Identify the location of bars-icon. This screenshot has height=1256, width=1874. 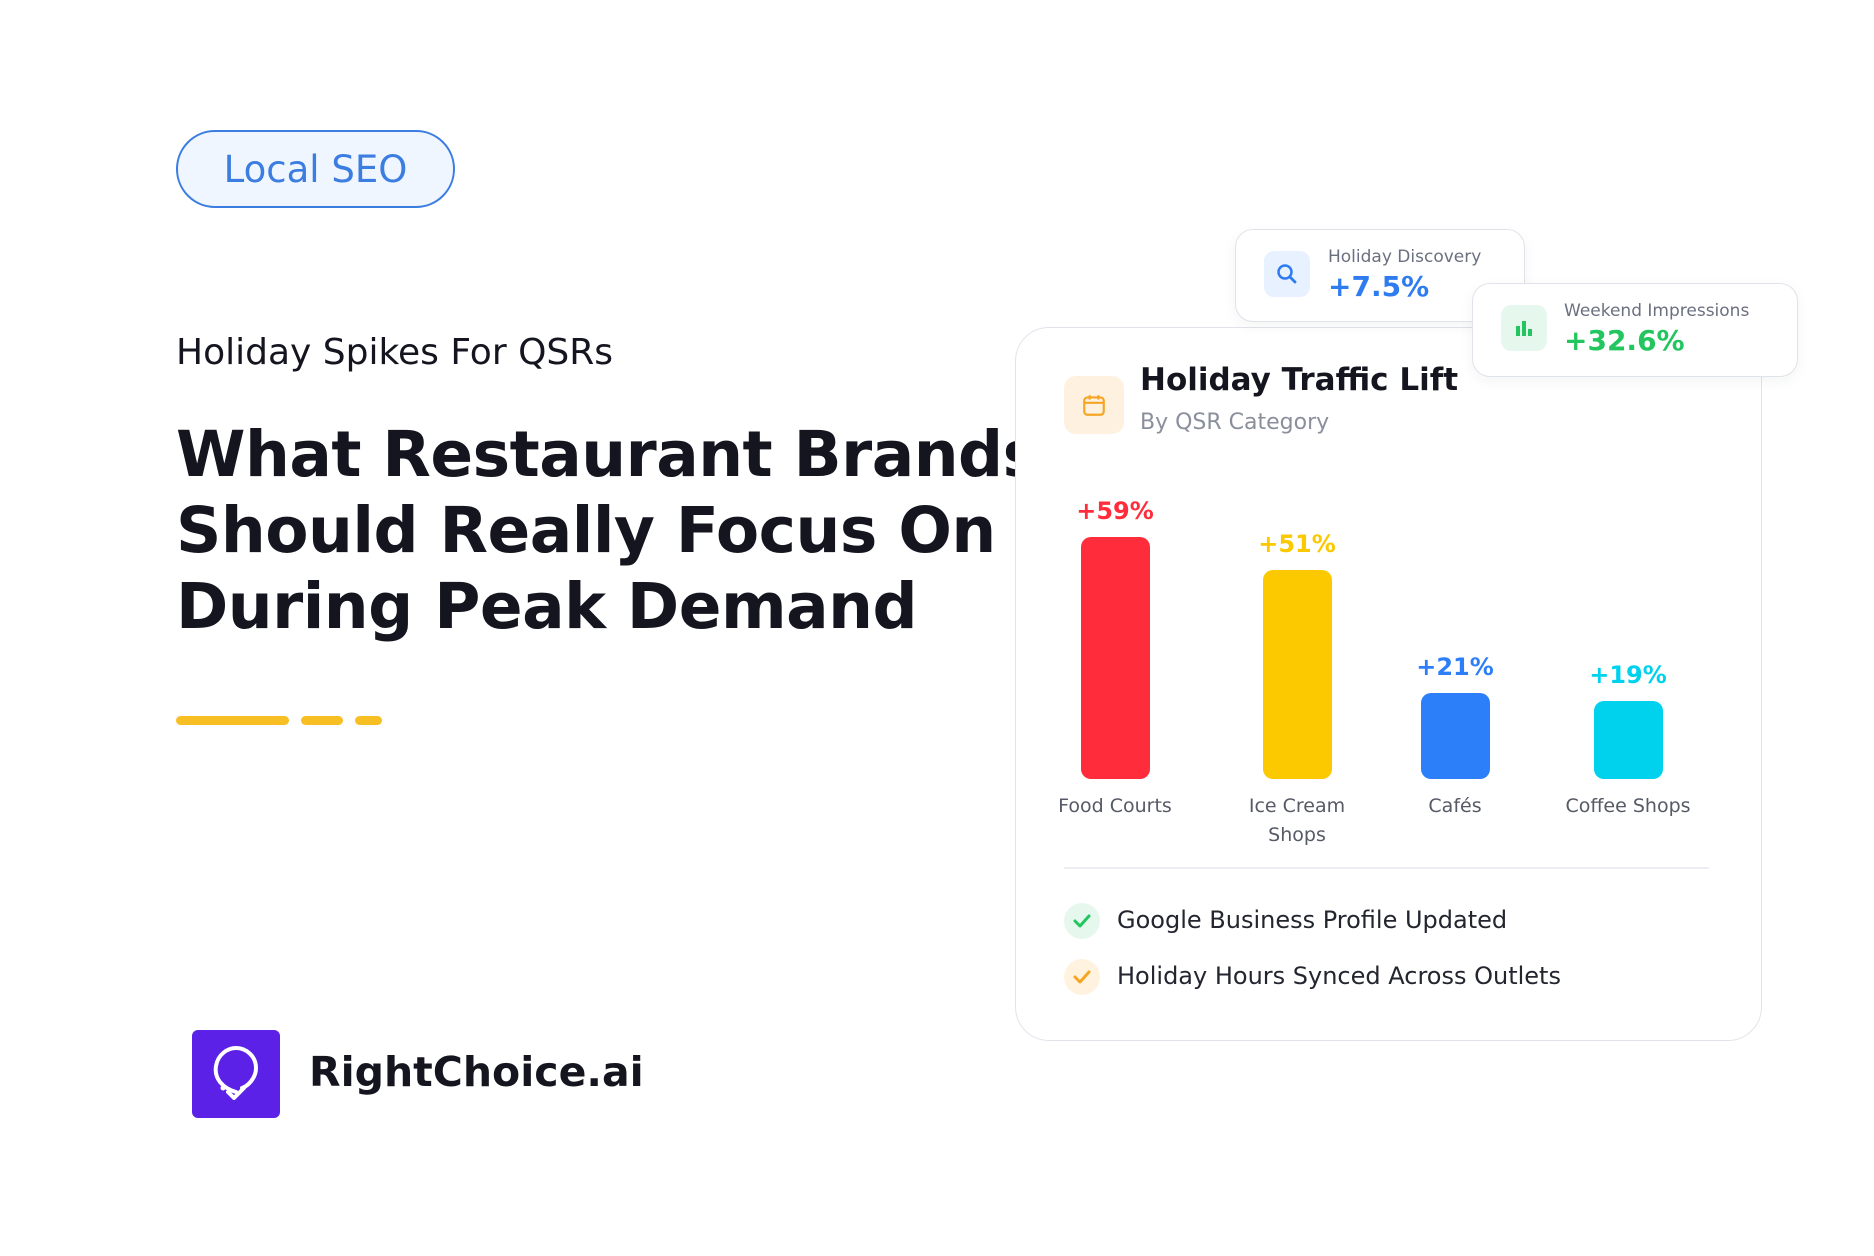
(1524, 328).